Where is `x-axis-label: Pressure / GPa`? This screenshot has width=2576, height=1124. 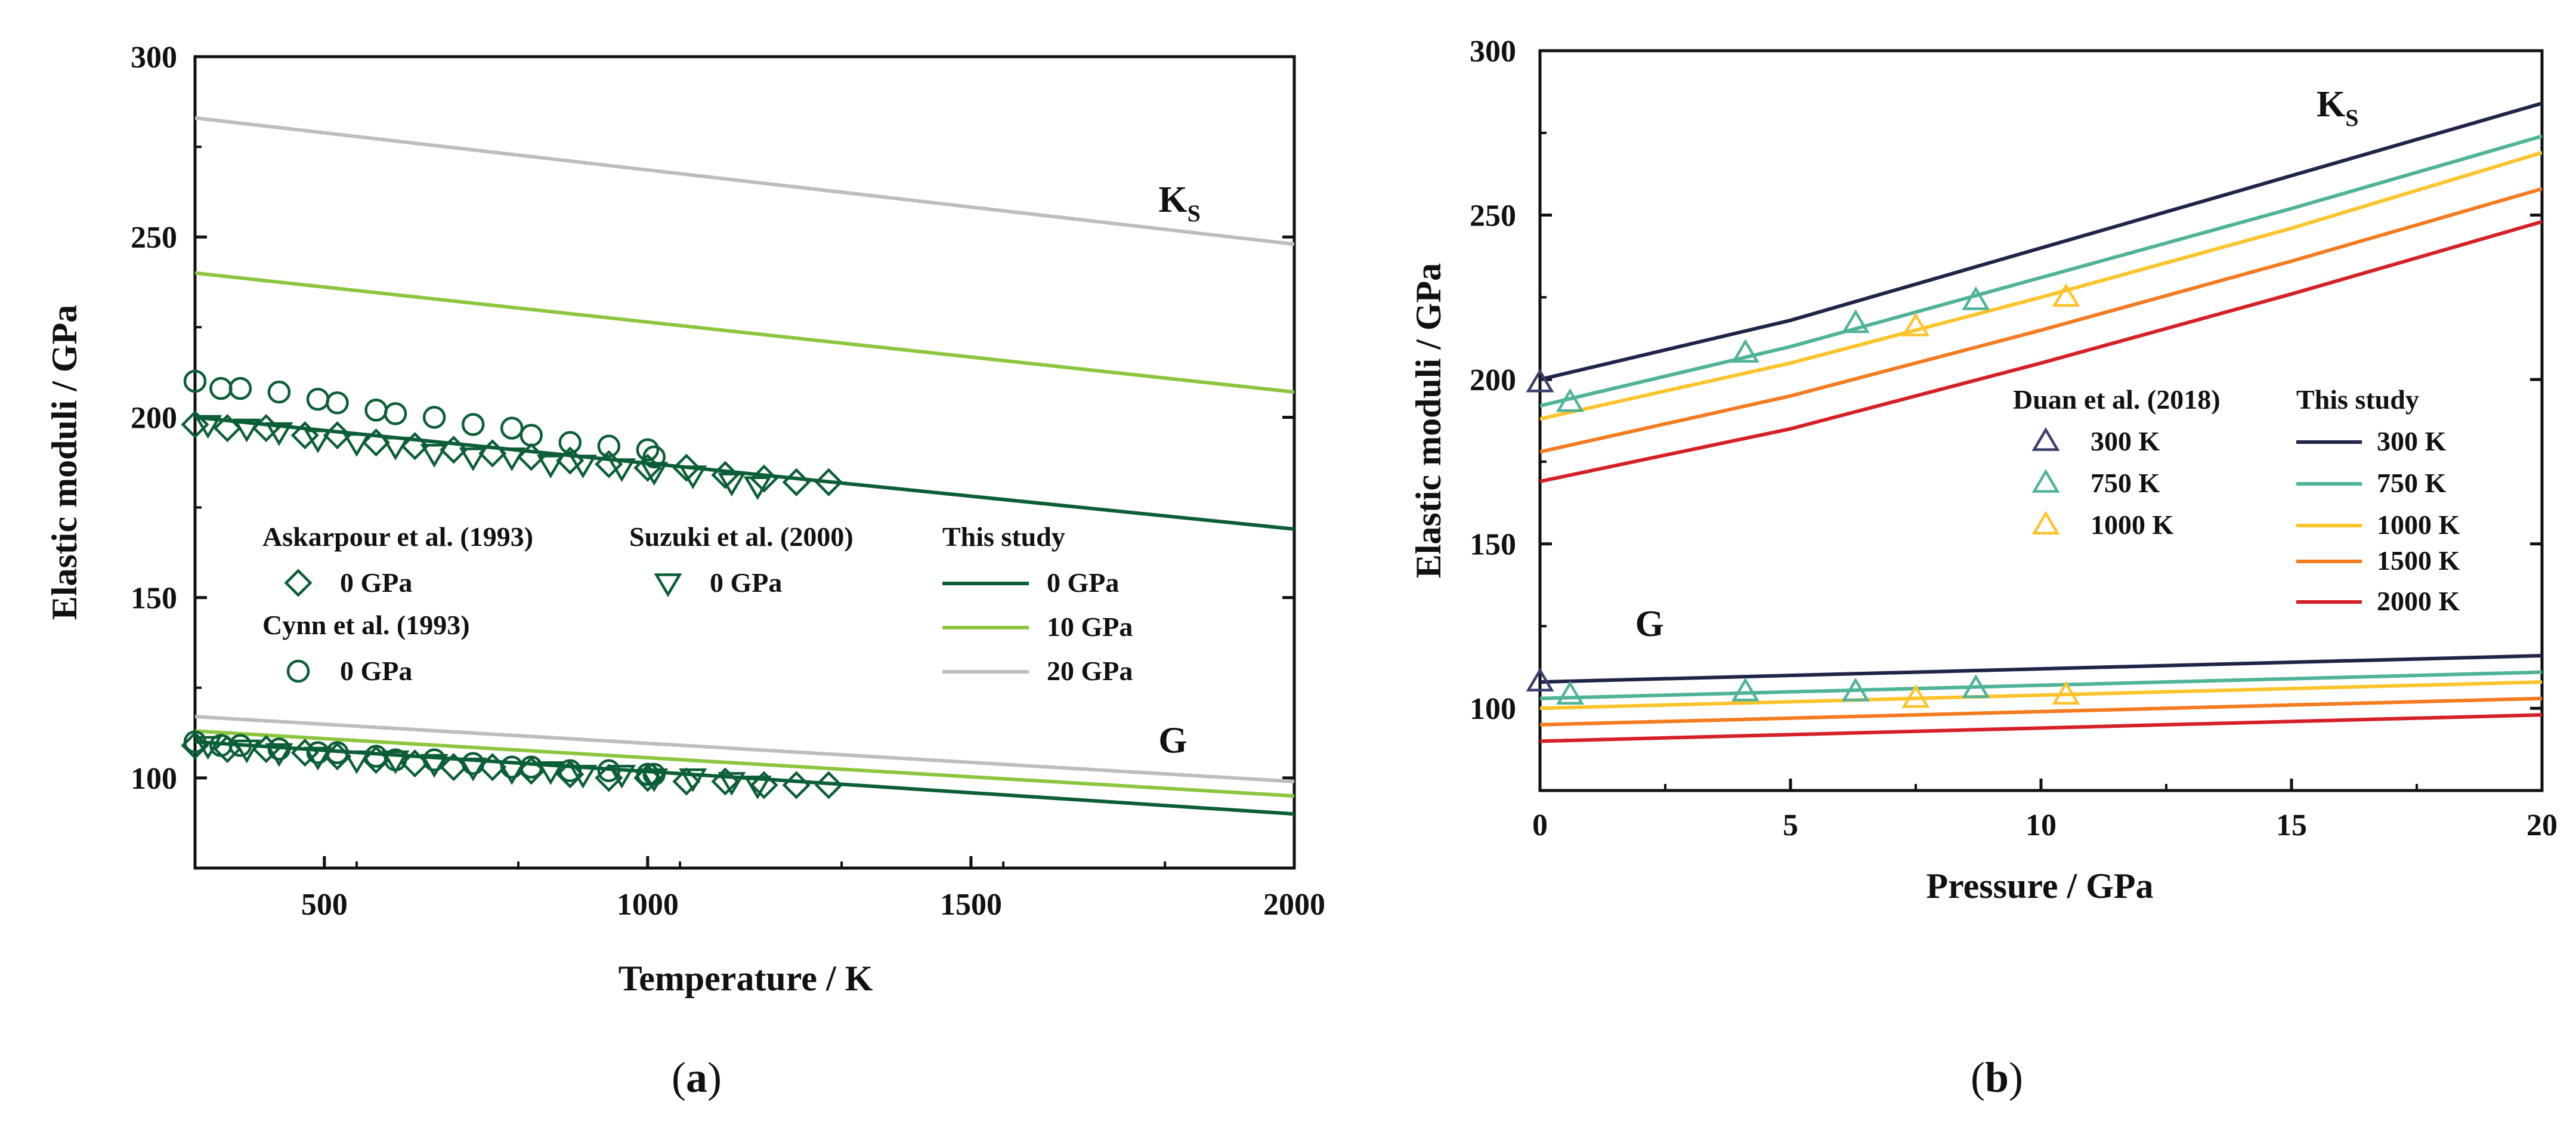 x-axis-label: Pressure / GPa is located at coordinates (2039, 886).